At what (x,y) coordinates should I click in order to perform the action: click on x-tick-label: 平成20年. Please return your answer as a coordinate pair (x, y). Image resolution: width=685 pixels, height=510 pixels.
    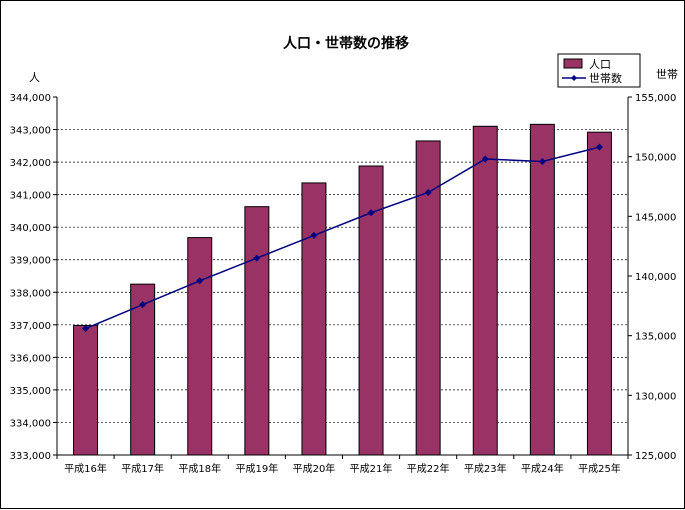
    Looking at the image, I should click on (314, 468).